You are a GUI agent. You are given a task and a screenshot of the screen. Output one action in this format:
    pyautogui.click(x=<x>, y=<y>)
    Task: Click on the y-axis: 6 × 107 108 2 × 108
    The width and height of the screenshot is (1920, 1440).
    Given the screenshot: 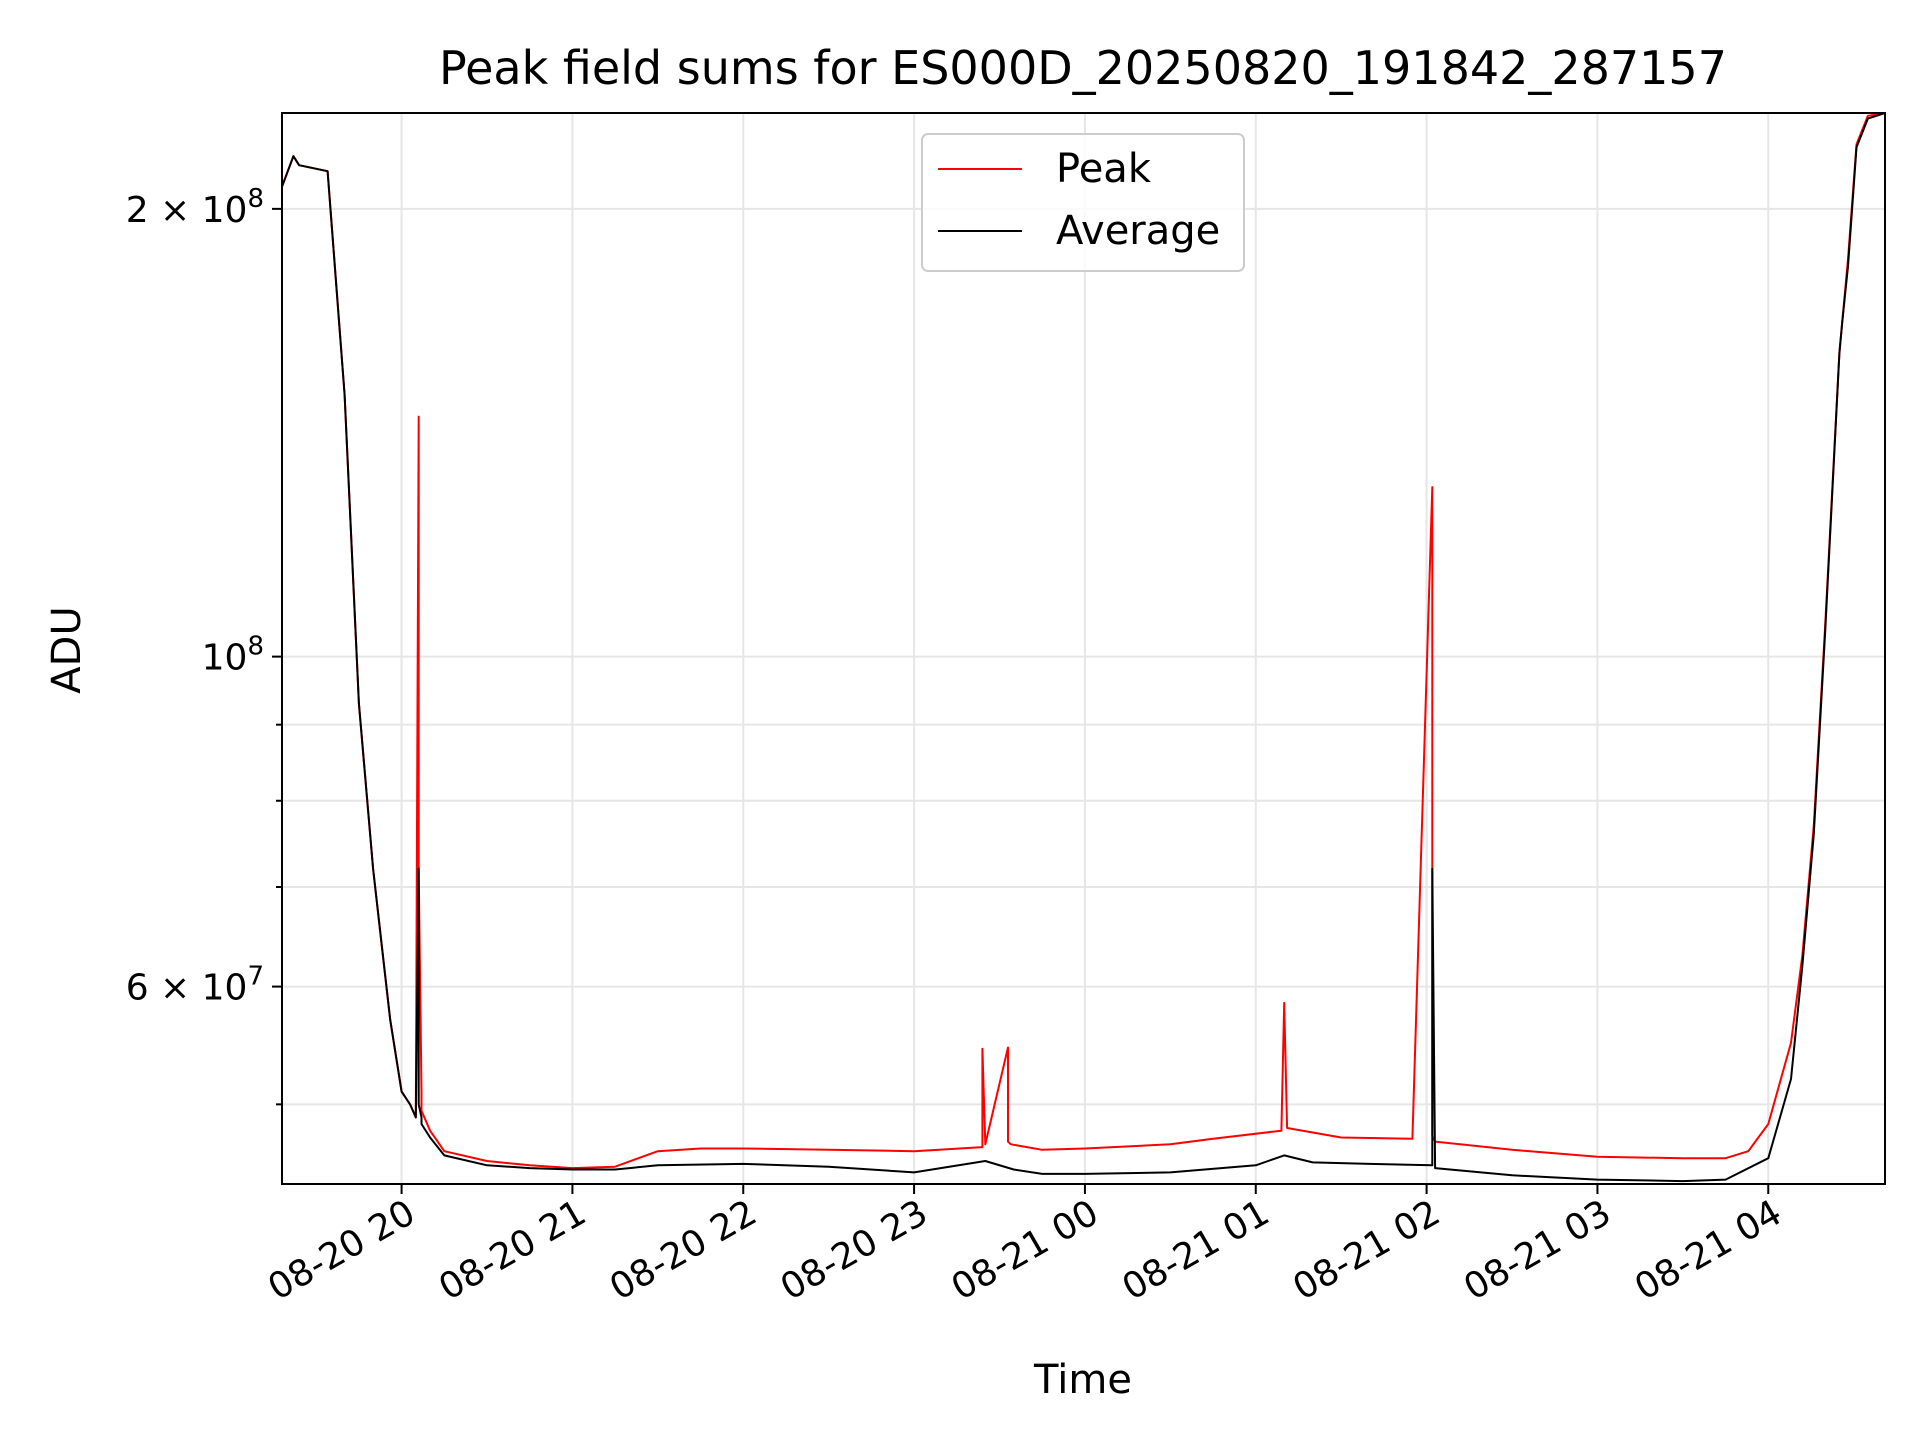 What is the action you would take?
    pyautogui.click(x=204, y=645)
    